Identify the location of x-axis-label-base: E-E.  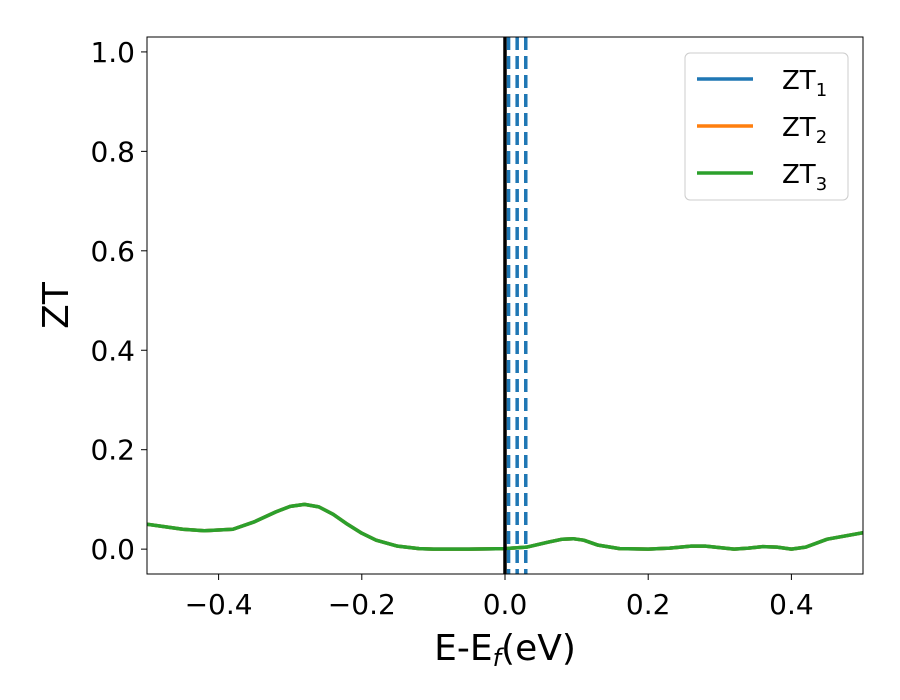
(463, 648).